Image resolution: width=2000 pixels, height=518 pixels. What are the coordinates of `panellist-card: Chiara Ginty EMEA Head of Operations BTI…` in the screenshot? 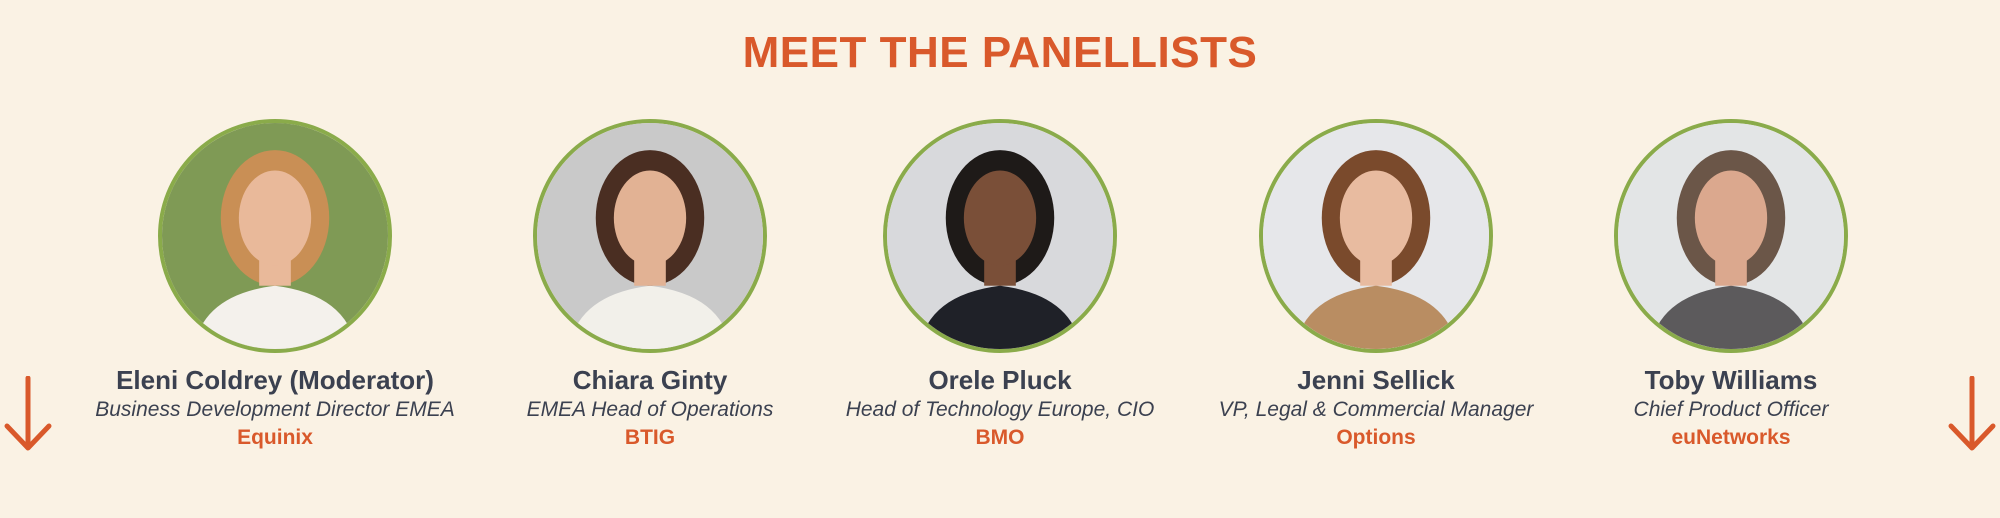 It's located at (650, 285).